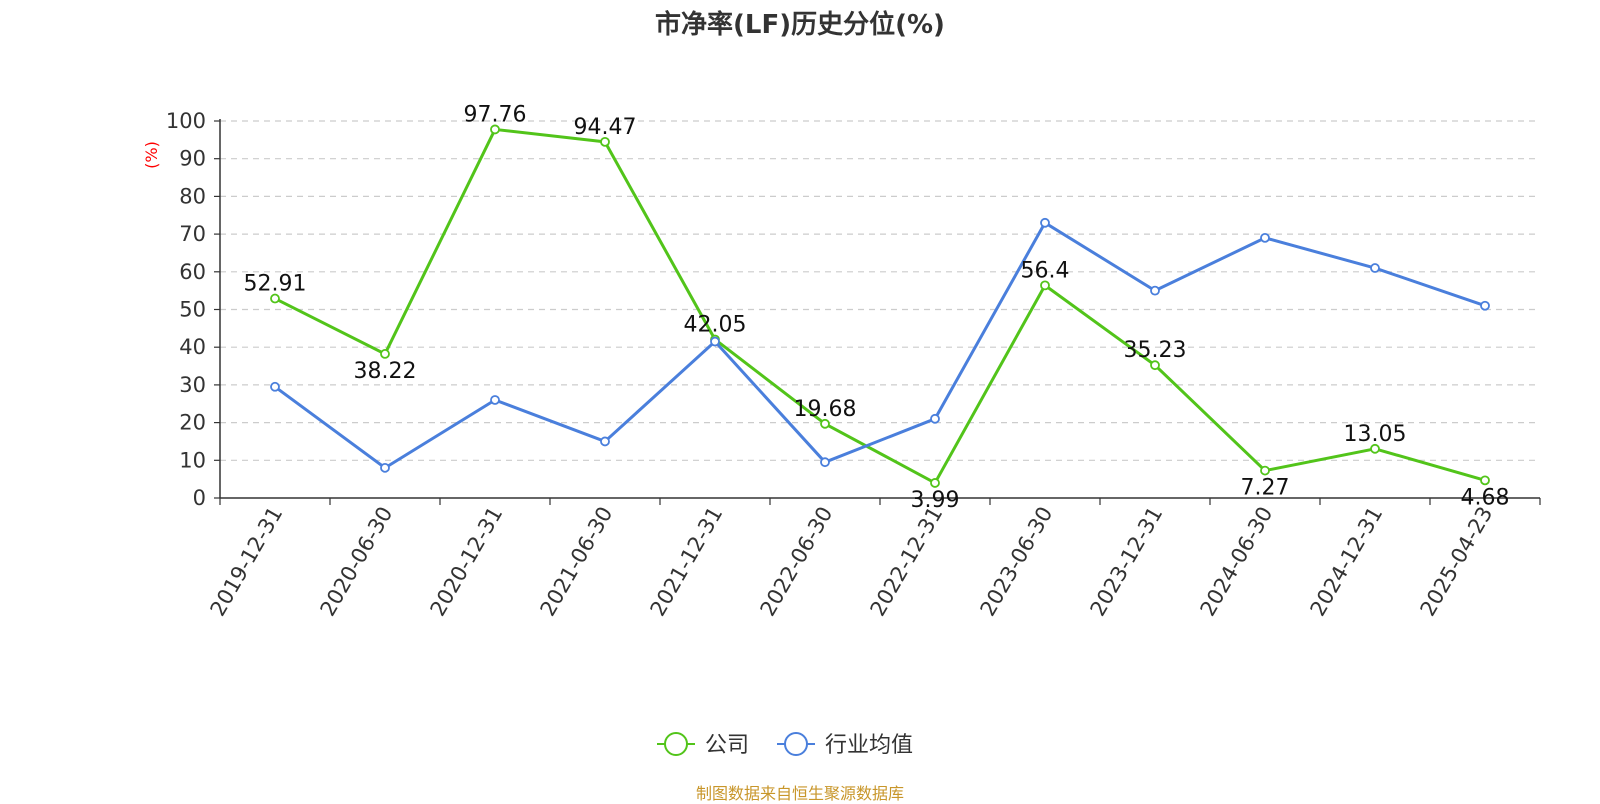 This screenshot has width=1600, height=804. Describe the element at coordinates (1347, 562) in the screenshot. I see `x-tick-label: 2024-12-31` at that location.